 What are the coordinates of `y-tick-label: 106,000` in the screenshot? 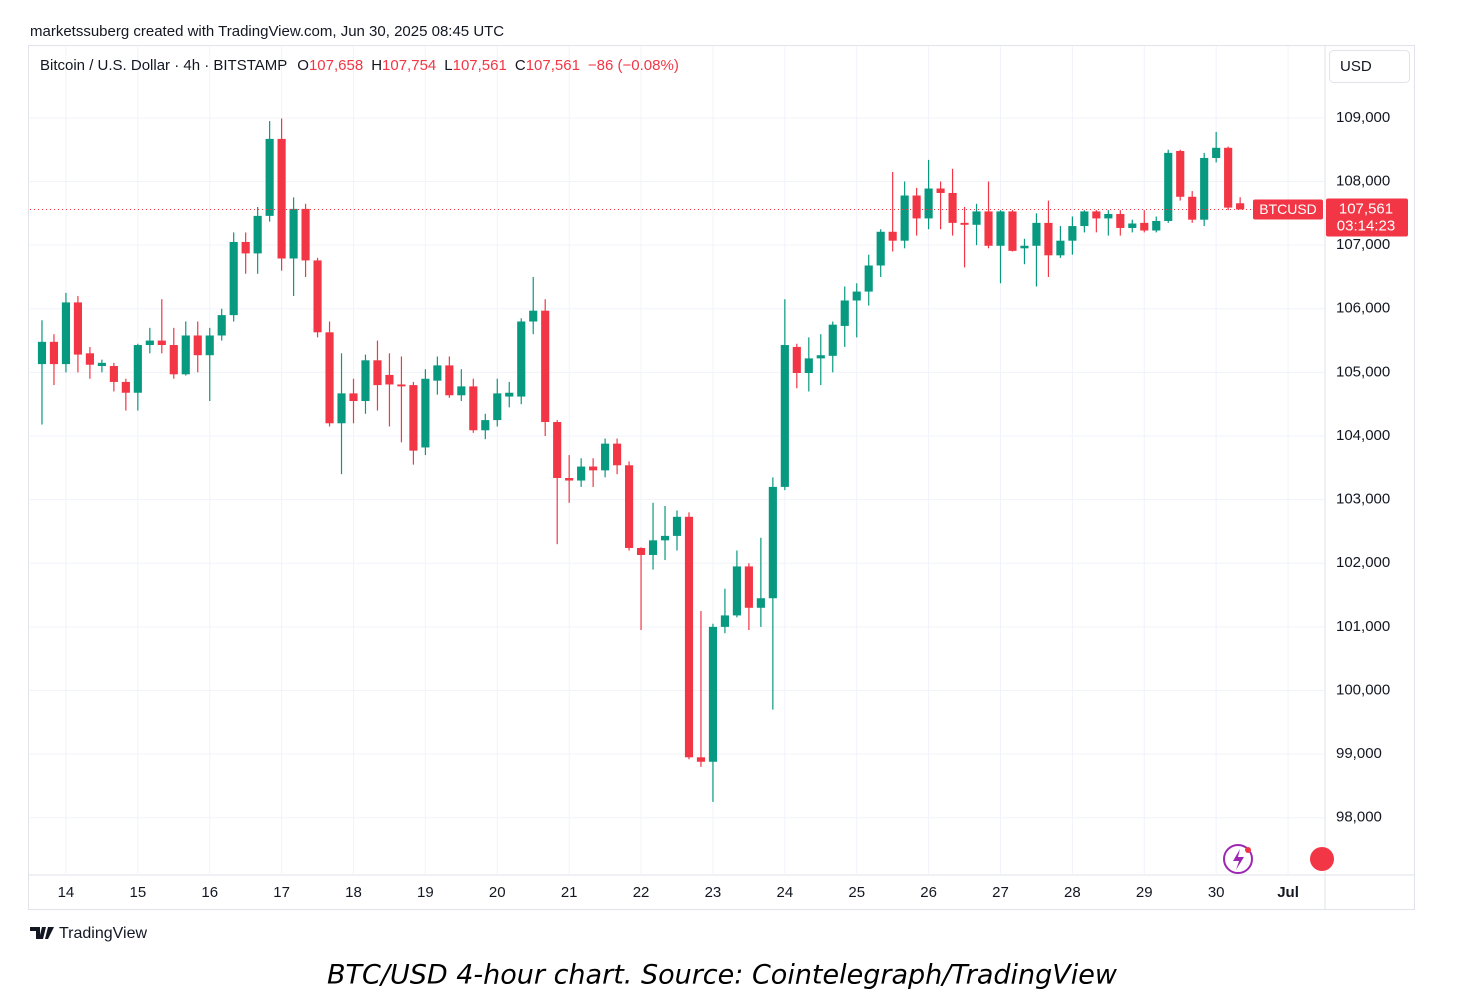 It's located at (1363, 308).